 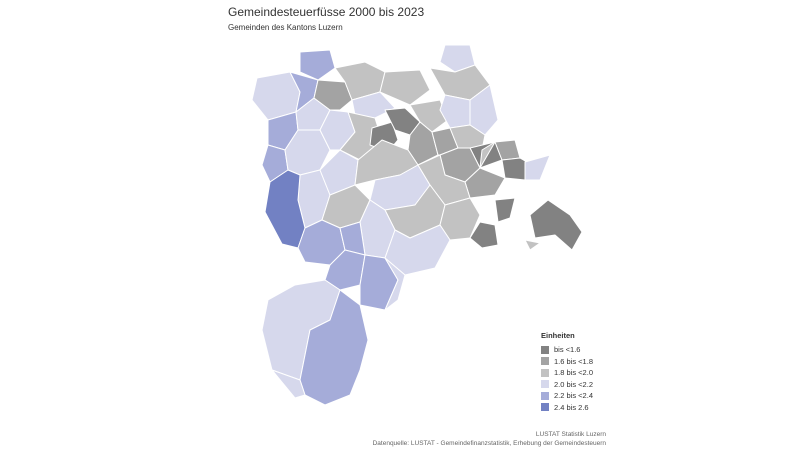 I want to click on legend-label: bis <1.6, so click(x=567, y=350).